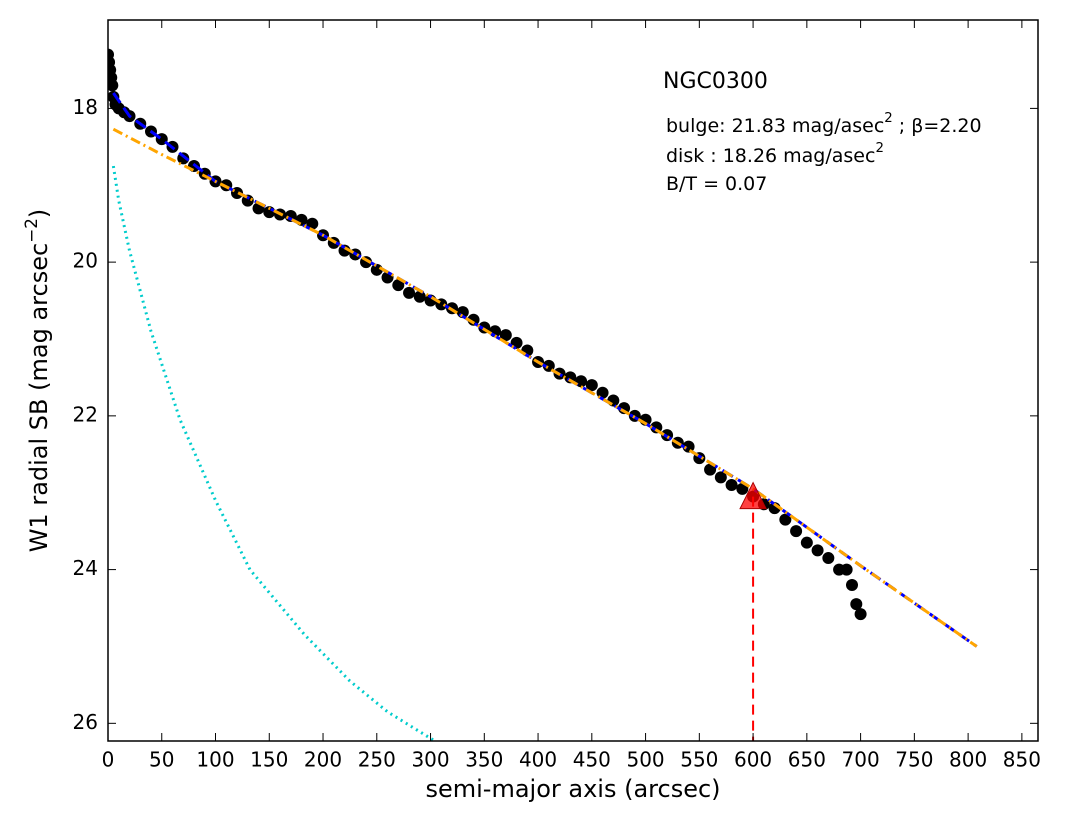 The height and width of the screenshot is (831, 1069). I want to click on x-tick-label: 0, so click(108, 760).